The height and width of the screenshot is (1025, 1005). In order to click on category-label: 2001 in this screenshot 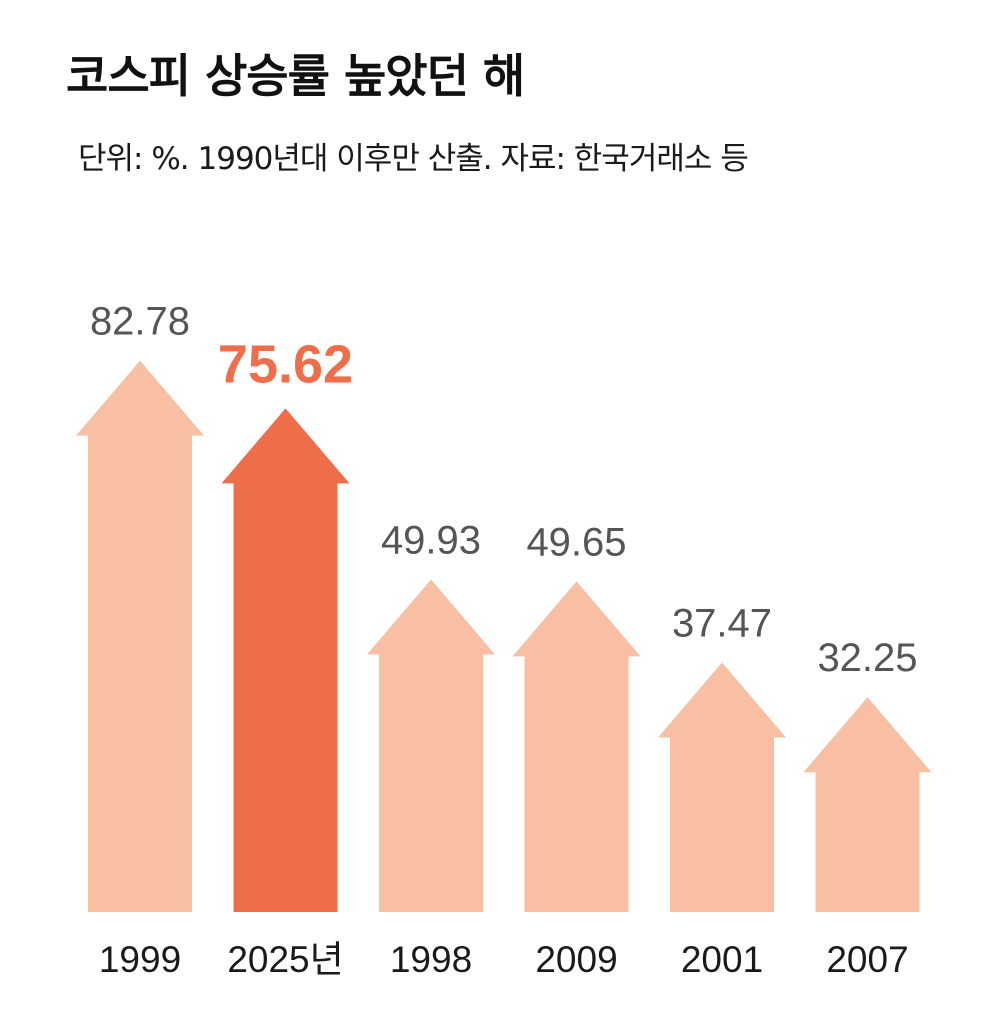, I will do `click(722, 959)`.